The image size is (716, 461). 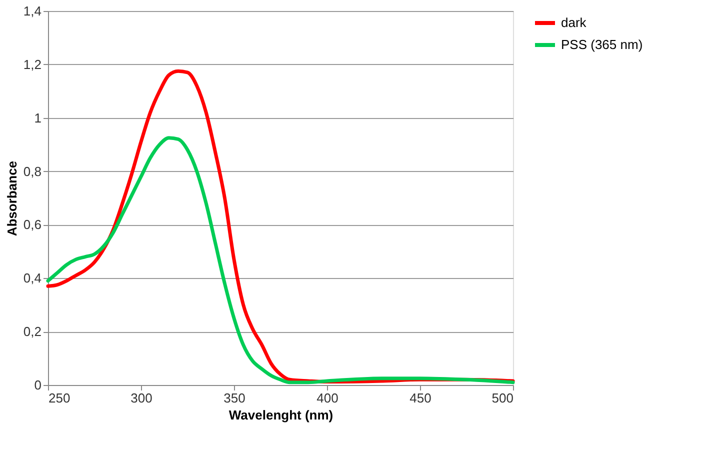 I want to click on x-axis-title: Wavelenght (nm), so click(x=281, y=415).